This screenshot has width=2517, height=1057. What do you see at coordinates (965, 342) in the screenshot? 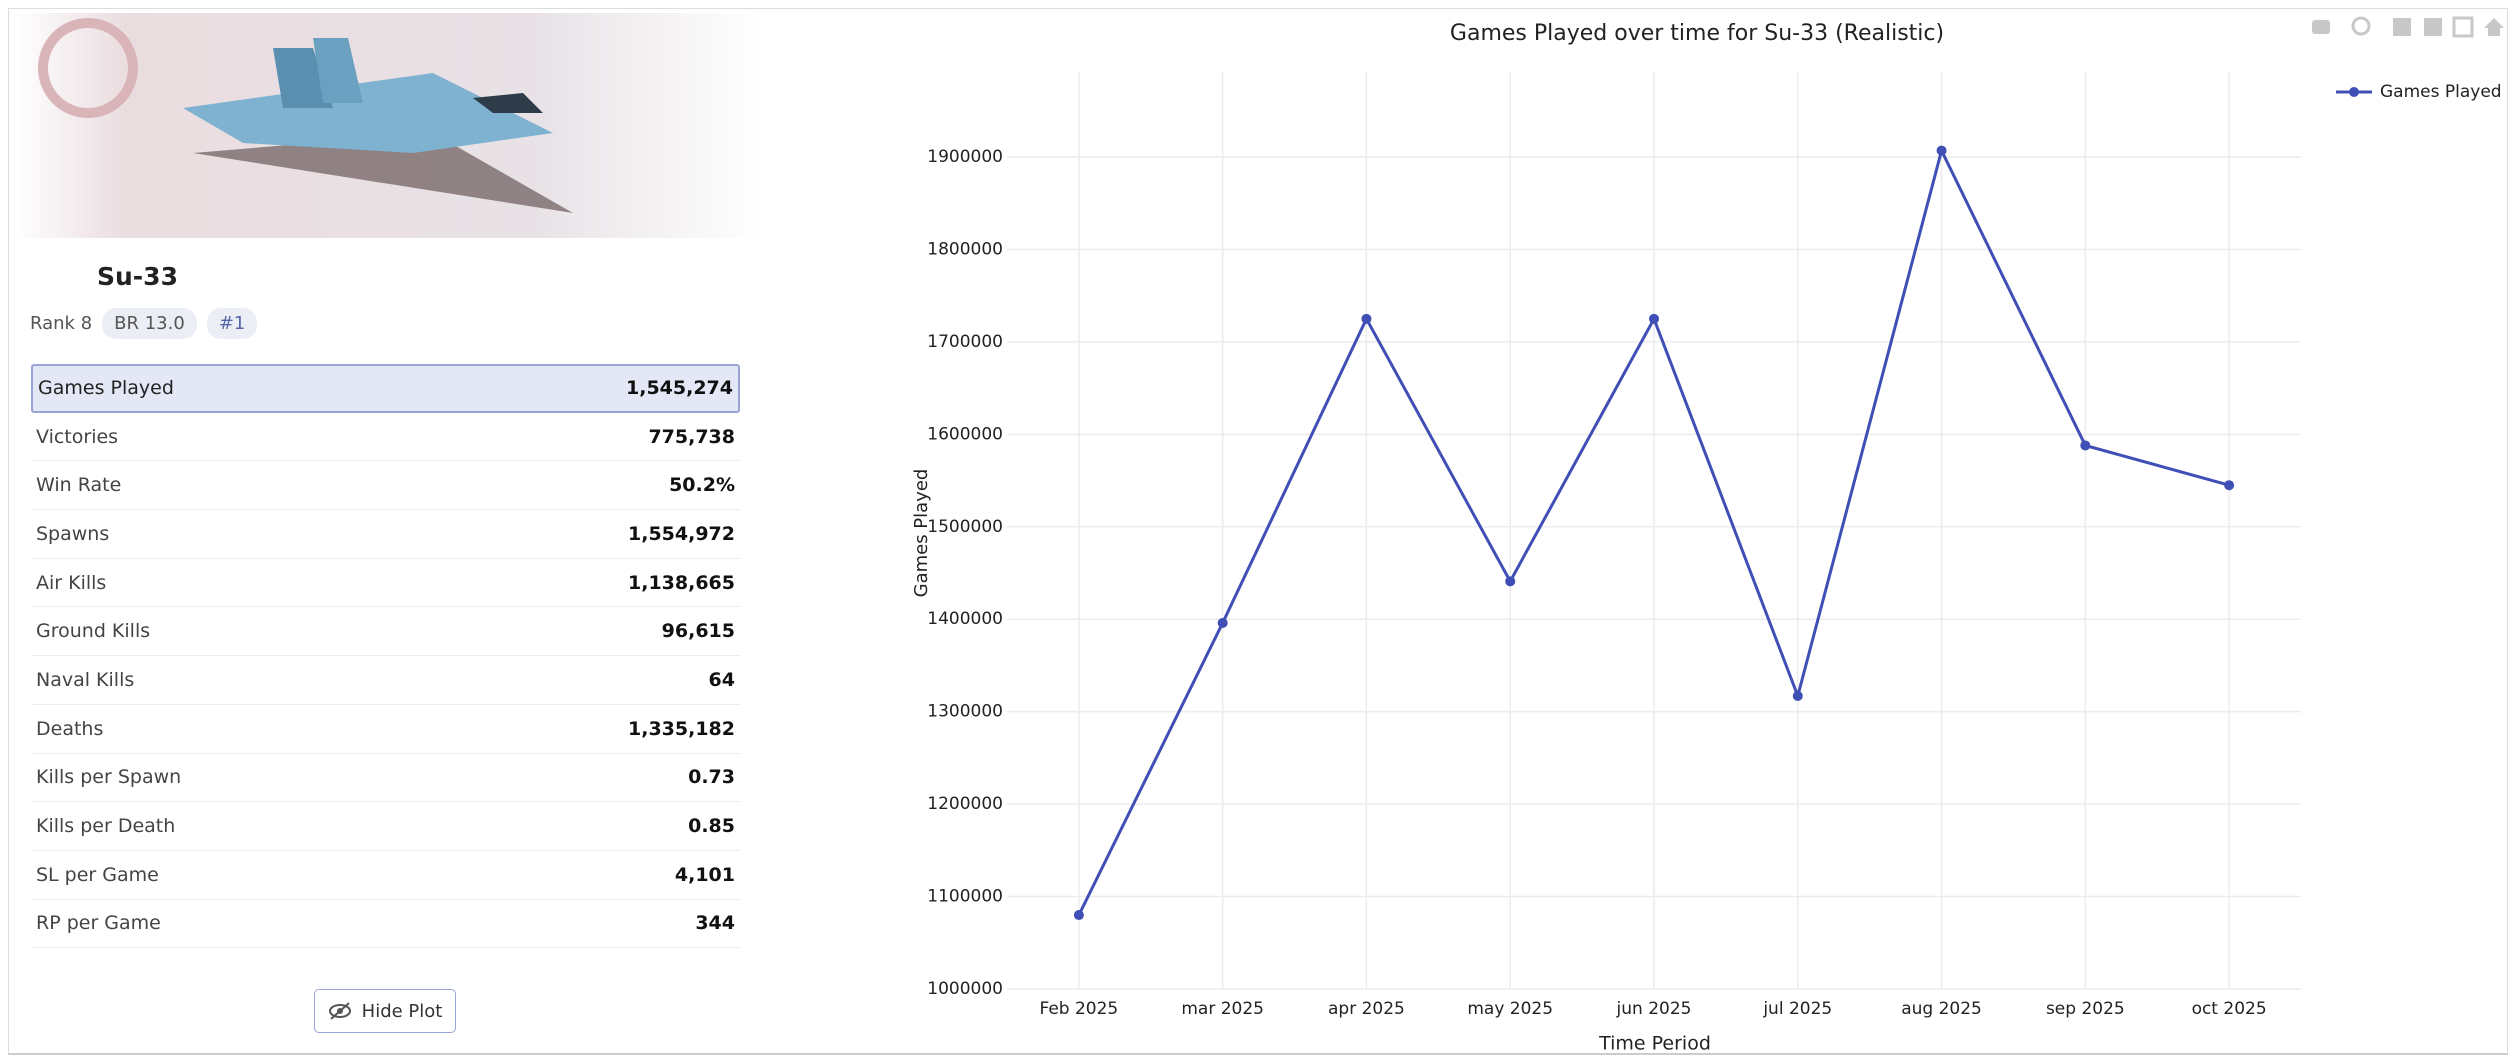
I see `y-tick-label: 1700000` at bounding box center [965, 342].